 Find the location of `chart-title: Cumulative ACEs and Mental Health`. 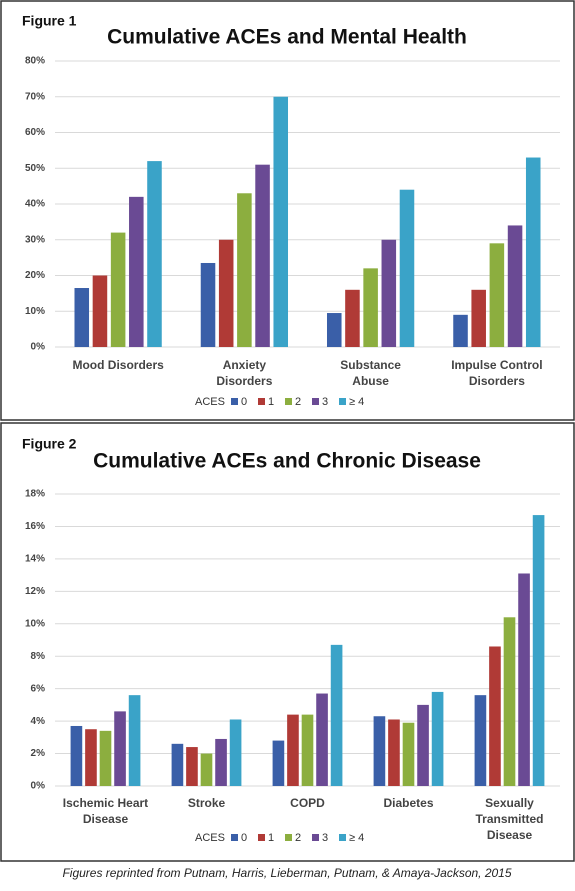

chart-title: Cumulative ACEs and Mental Health is located at coordinates (287, 37).